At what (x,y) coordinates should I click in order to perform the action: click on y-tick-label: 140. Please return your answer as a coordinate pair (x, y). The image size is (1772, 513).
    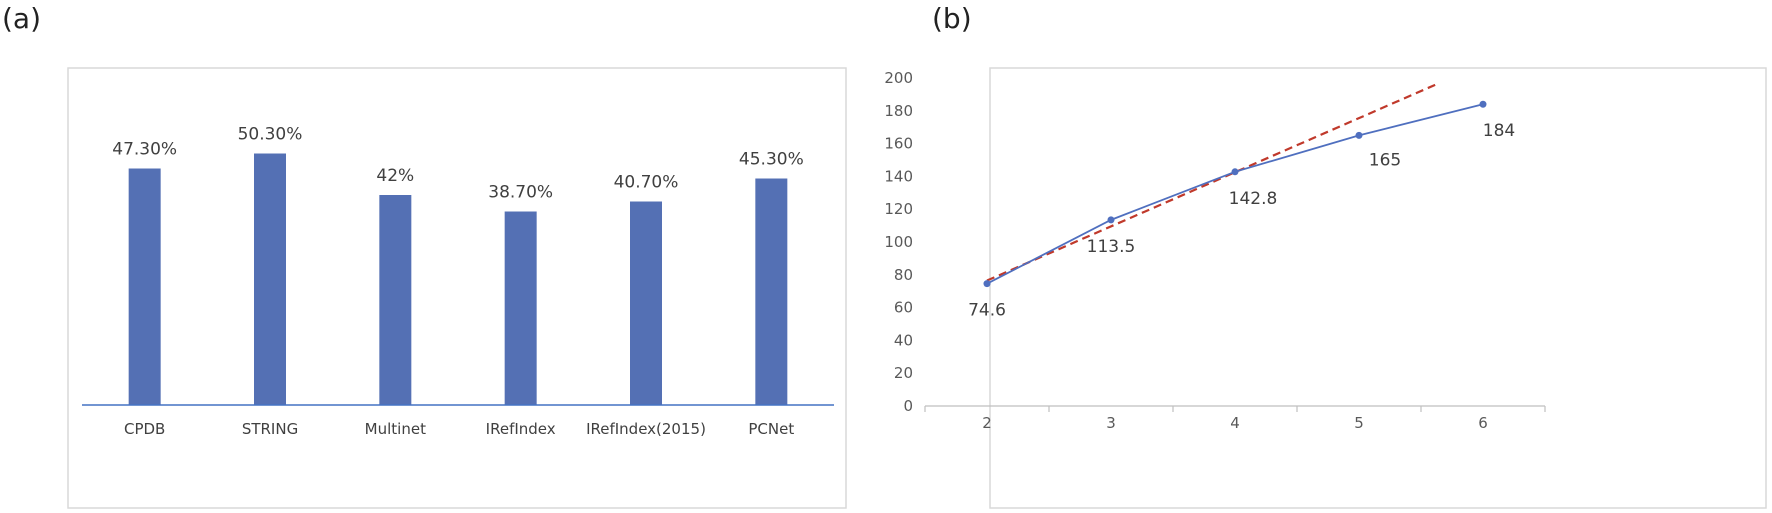
    Looking at the image, I should click on (898, 176).